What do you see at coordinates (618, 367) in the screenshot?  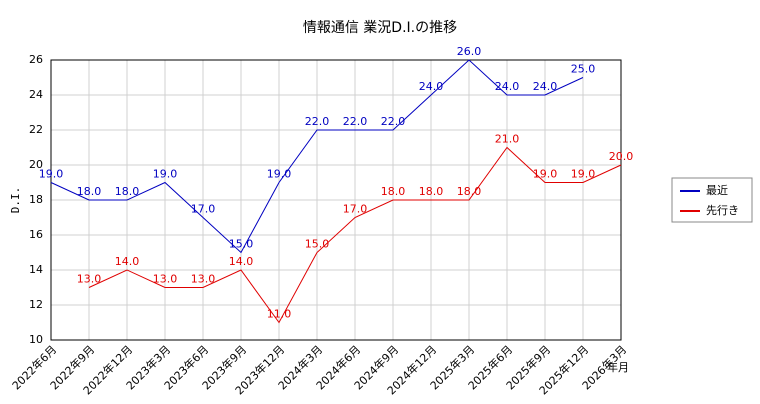 I see `x-axis-label: 年月` at bounding box center [618, 367].